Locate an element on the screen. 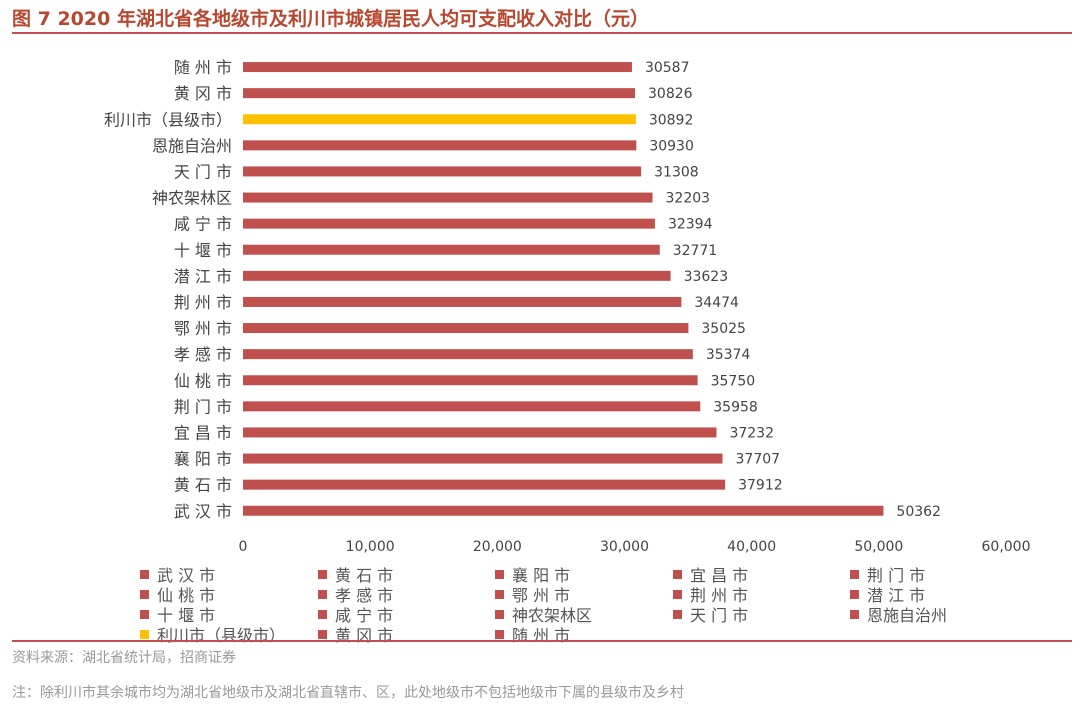  x-tick-label: 0 is located at coordinates (243, 547).